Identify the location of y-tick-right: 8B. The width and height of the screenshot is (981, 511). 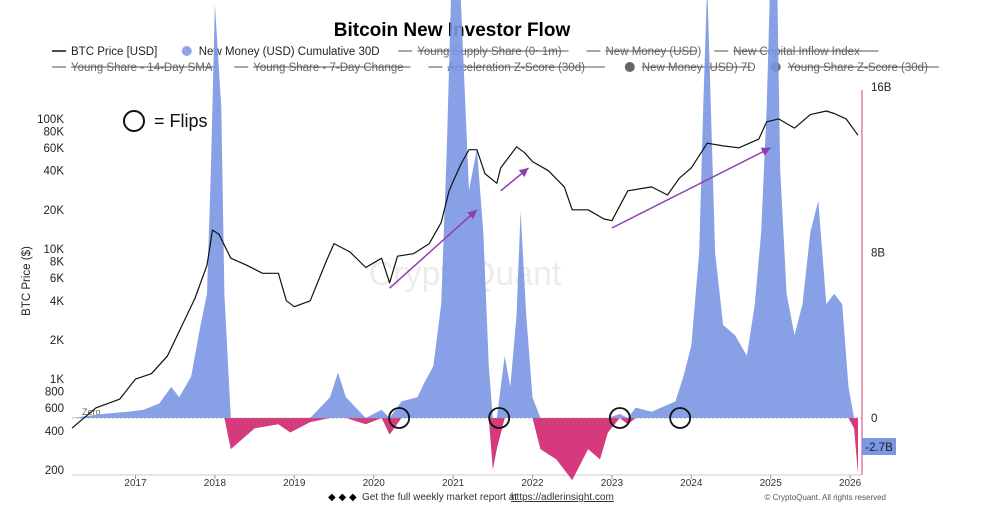
(878, 253).